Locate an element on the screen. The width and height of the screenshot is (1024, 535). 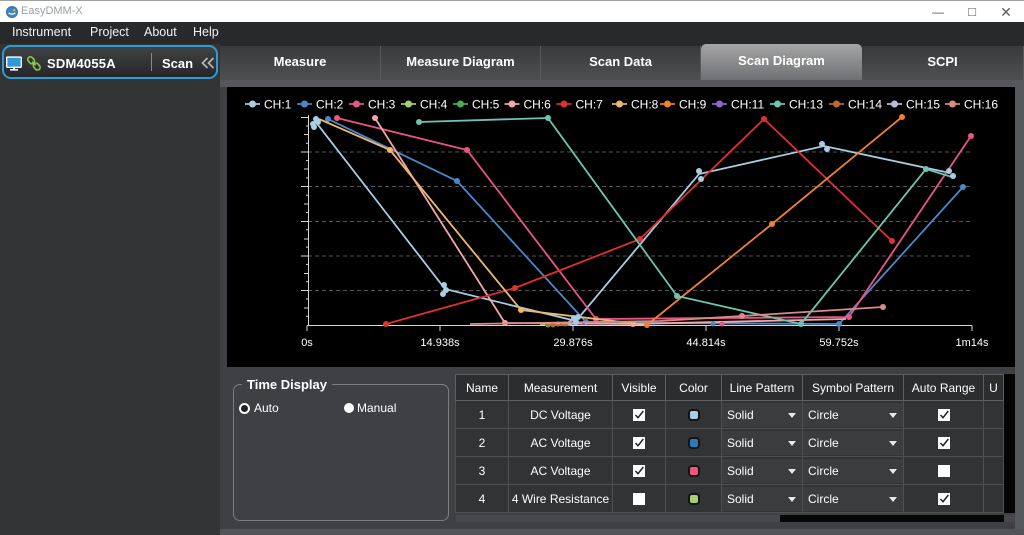
svg-text: CH:2 is located at coordinates (330, 105).